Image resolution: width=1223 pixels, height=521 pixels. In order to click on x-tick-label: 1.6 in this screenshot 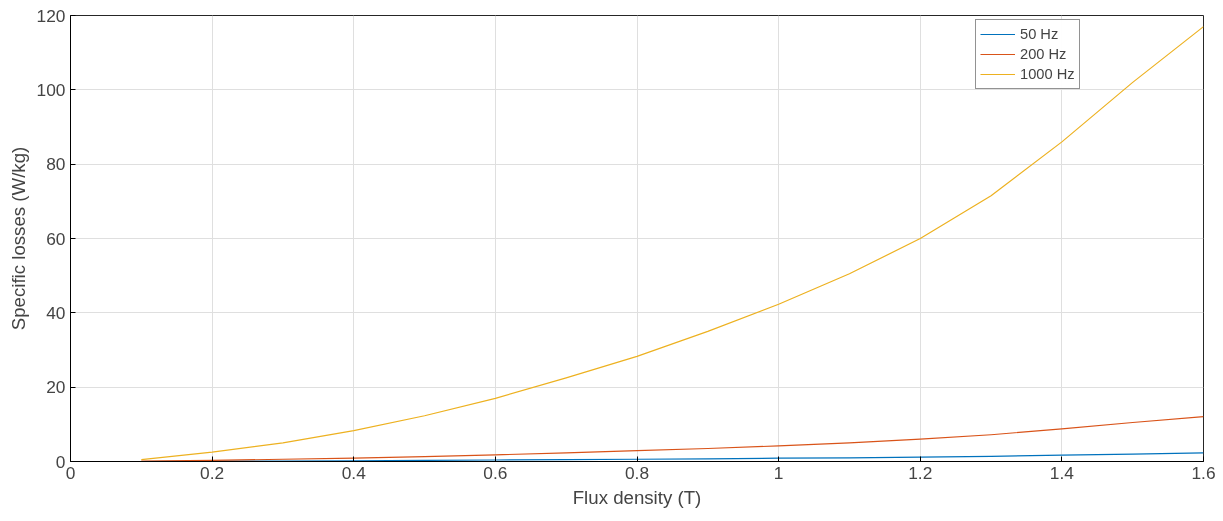, I will do `click(1203, 472)`.